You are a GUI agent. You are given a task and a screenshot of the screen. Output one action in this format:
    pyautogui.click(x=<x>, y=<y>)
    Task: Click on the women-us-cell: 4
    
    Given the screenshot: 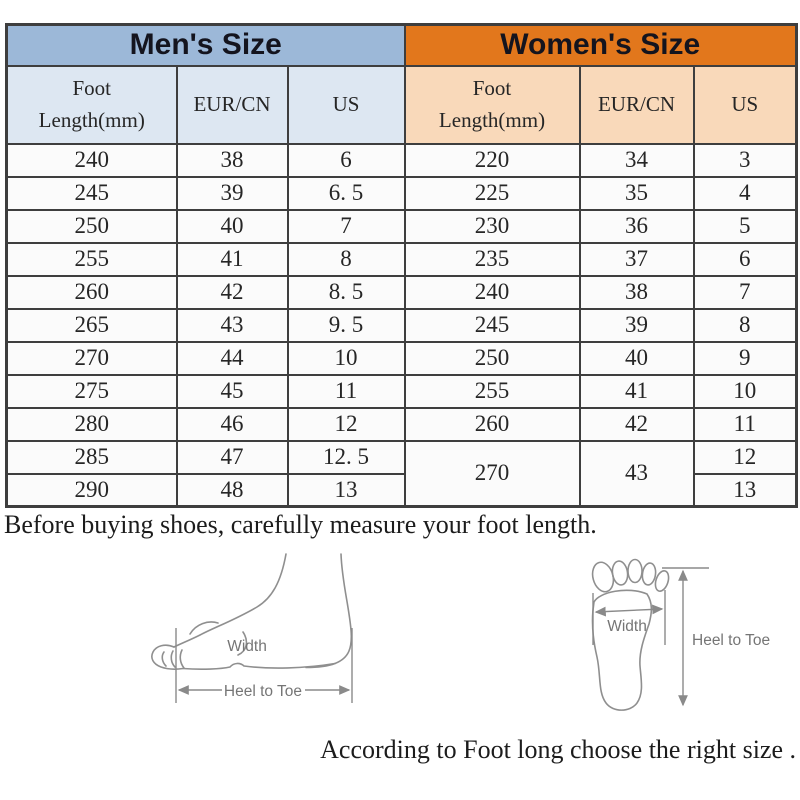 What is the action you would take?
    pyautogui.click(x=745, y=193)
    